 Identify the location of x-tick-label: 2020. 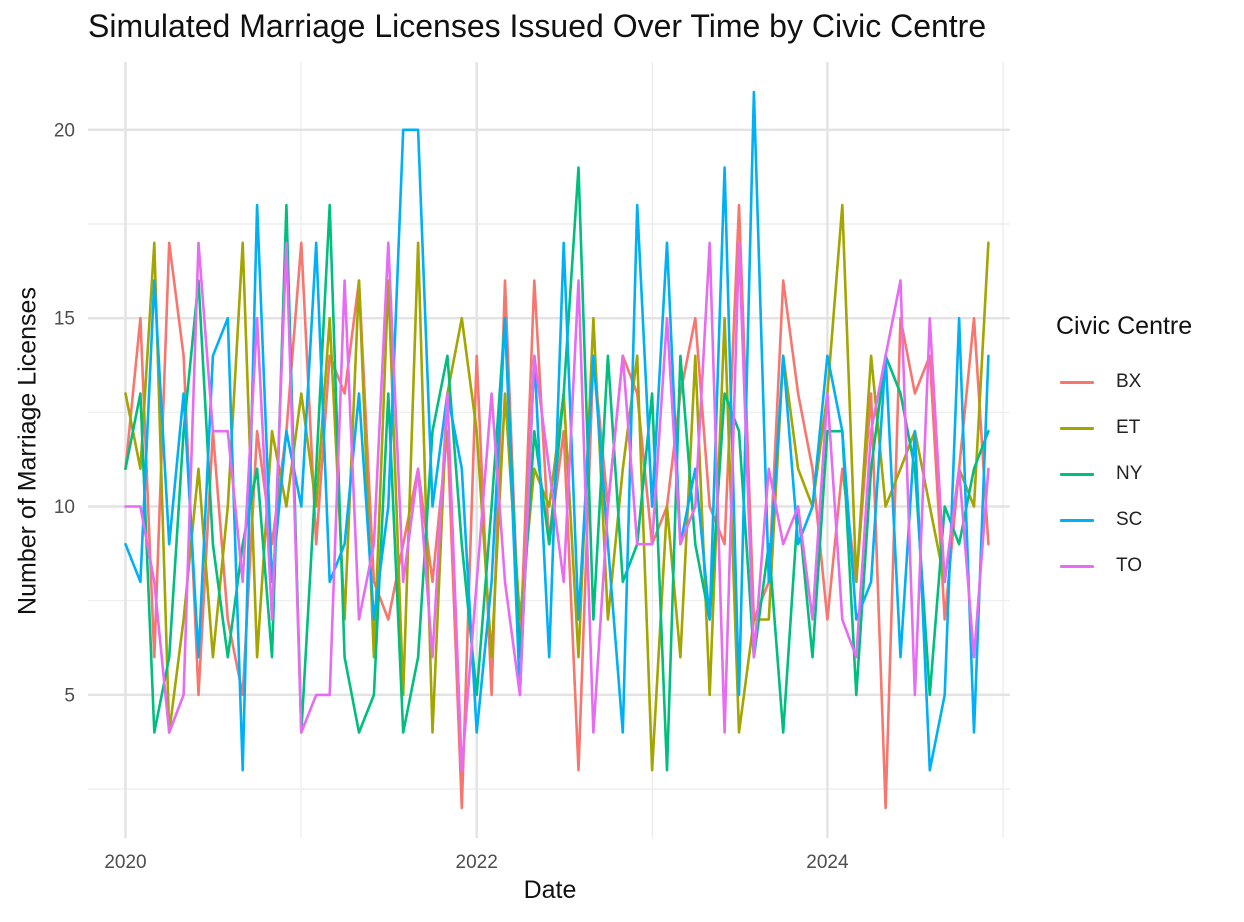
(125, 862).